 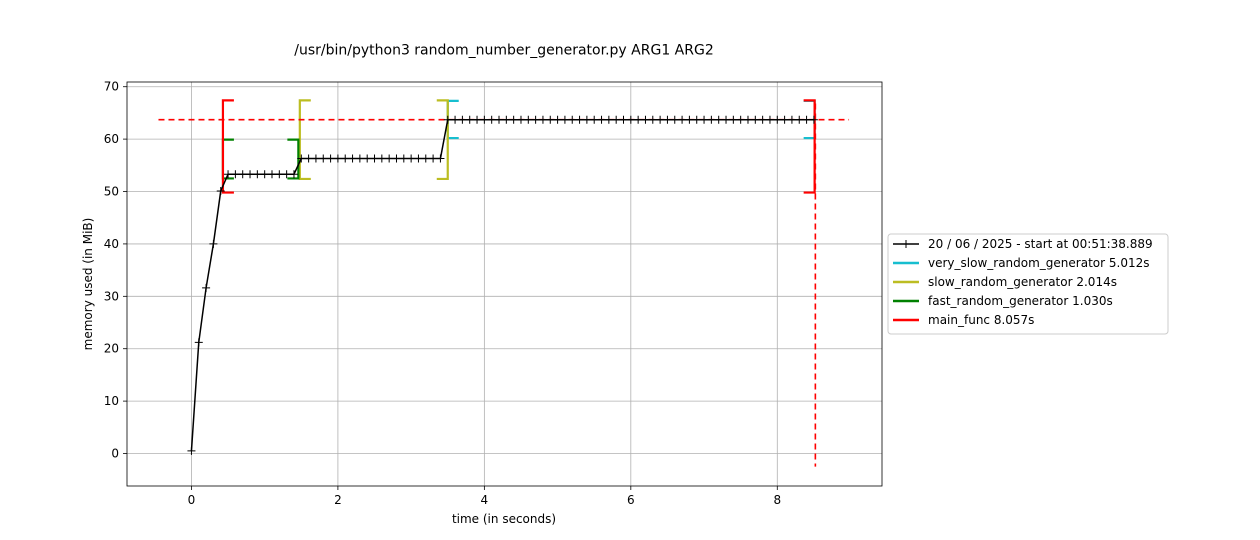 I want to click on x-tick-label: 8, so click(x=777, y=500).